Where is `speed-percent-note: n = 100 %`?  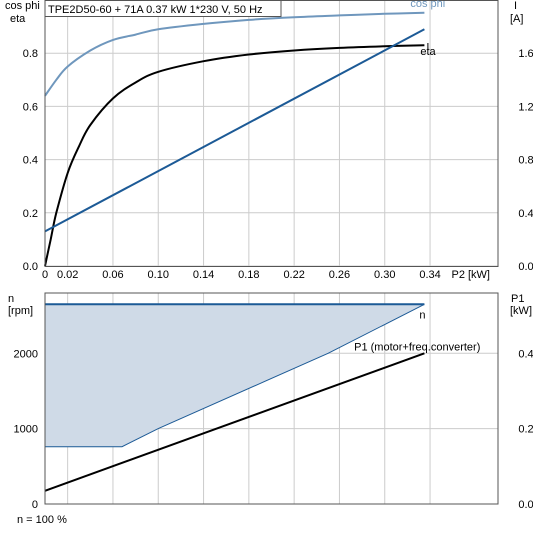
speed-percent-note: n = 100 % is located at coordinates (42, 520).